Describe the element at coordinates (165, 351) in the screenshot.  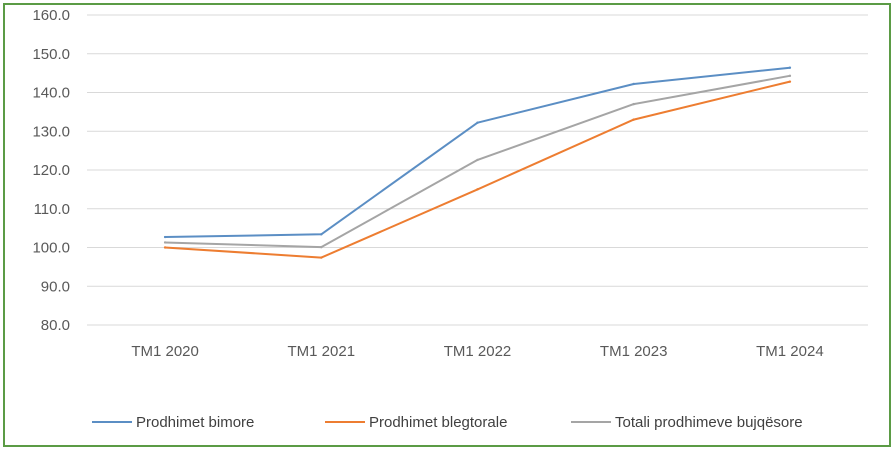
I see `x-tick-label: TM1 2020` at that location.